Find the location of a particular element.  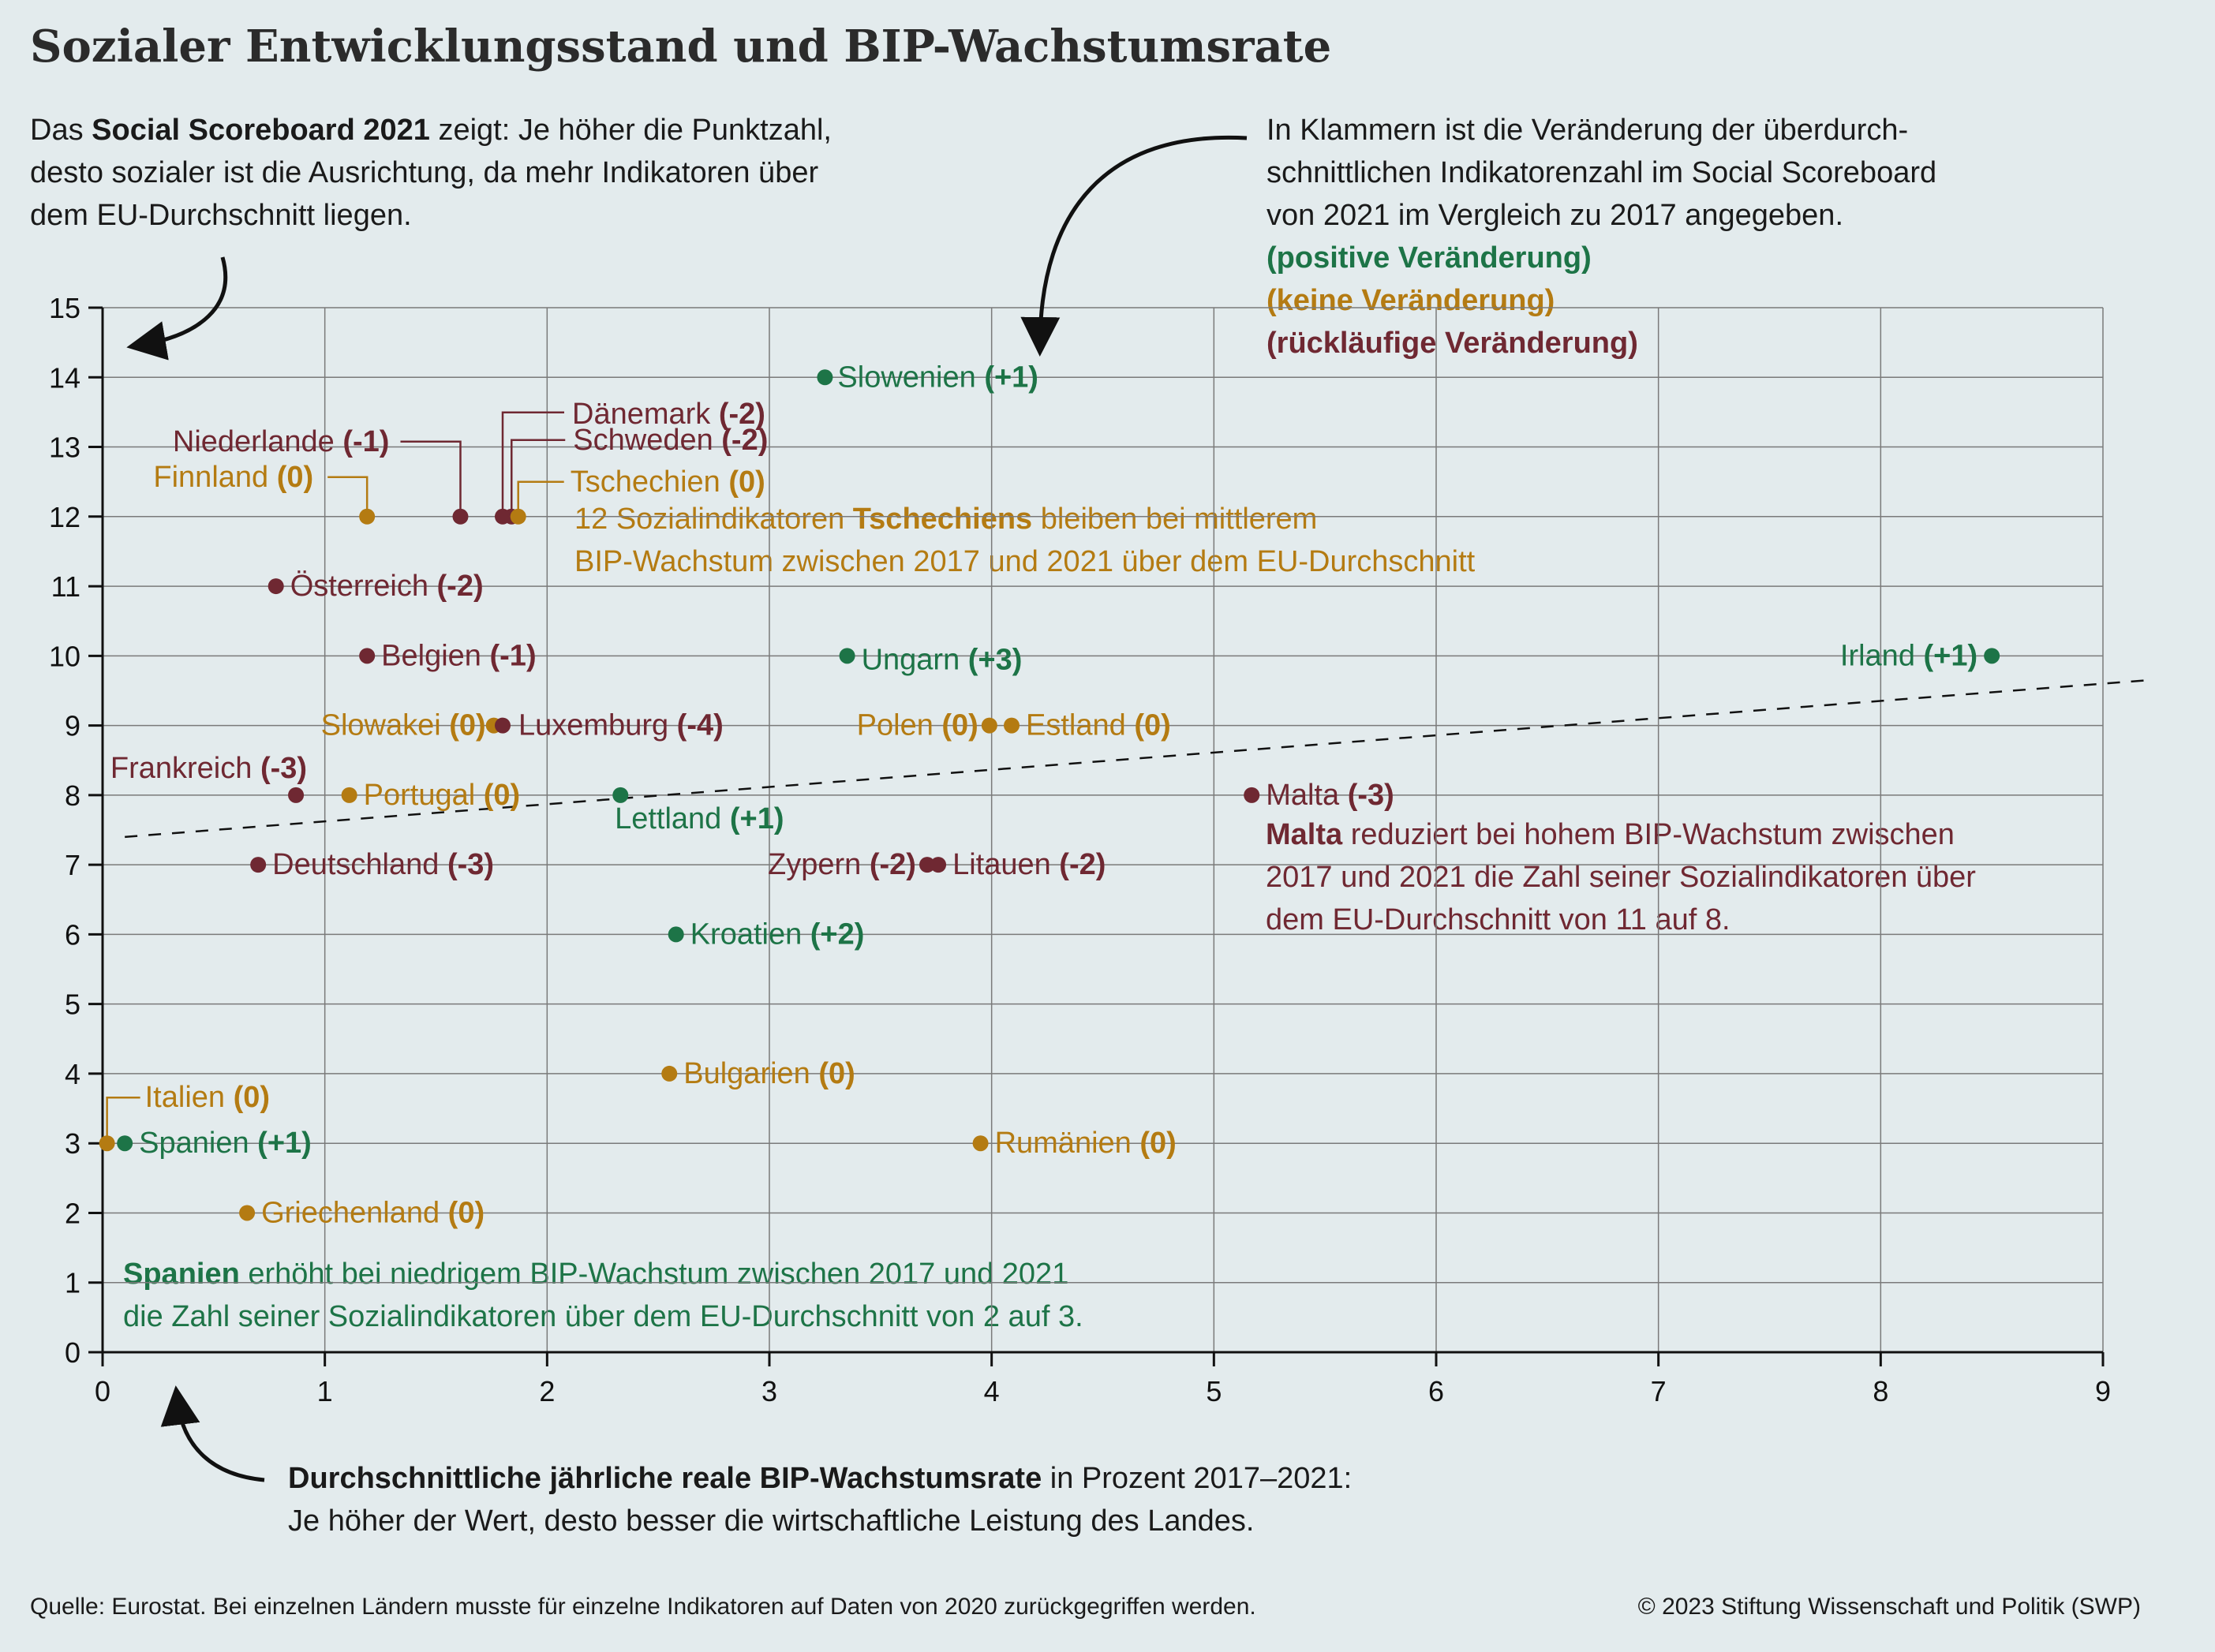

point-kroatien is located at coordinates (676, 934).